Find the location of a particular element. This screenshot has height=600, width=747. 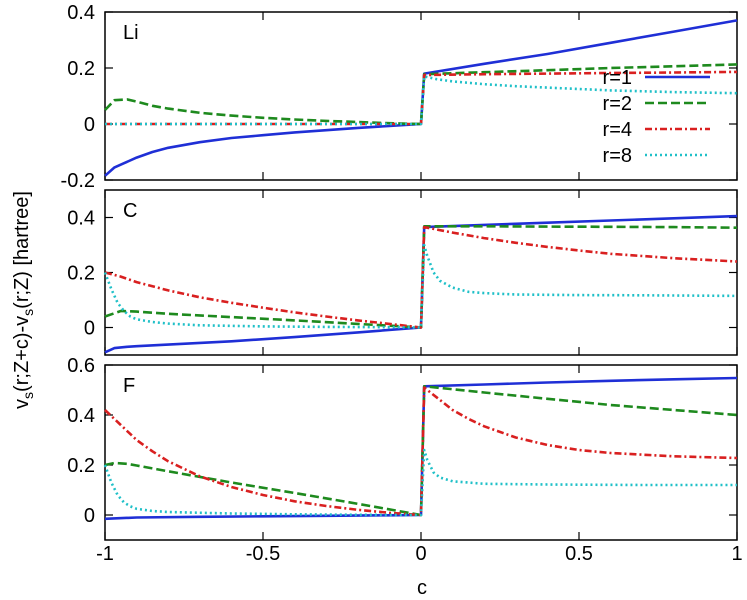

y-label-part: (r;Z+c)-v is located at coordinates (22, 354).